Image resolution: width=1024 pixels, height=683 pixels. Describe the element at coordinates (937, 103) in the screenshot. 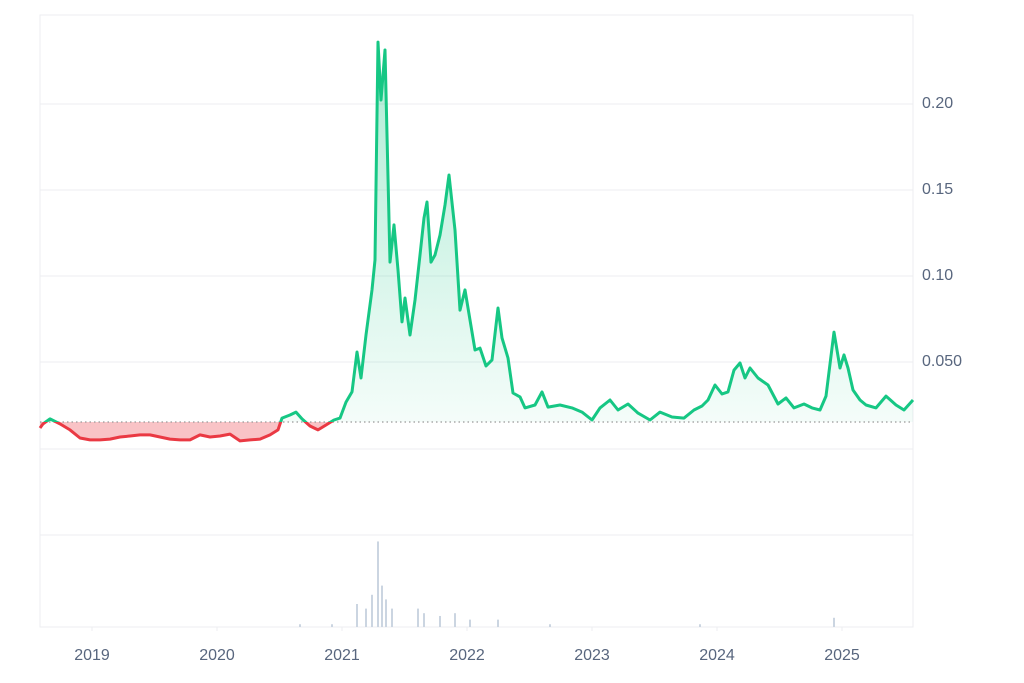

I see `y-tick-label: 0.20` at that location.